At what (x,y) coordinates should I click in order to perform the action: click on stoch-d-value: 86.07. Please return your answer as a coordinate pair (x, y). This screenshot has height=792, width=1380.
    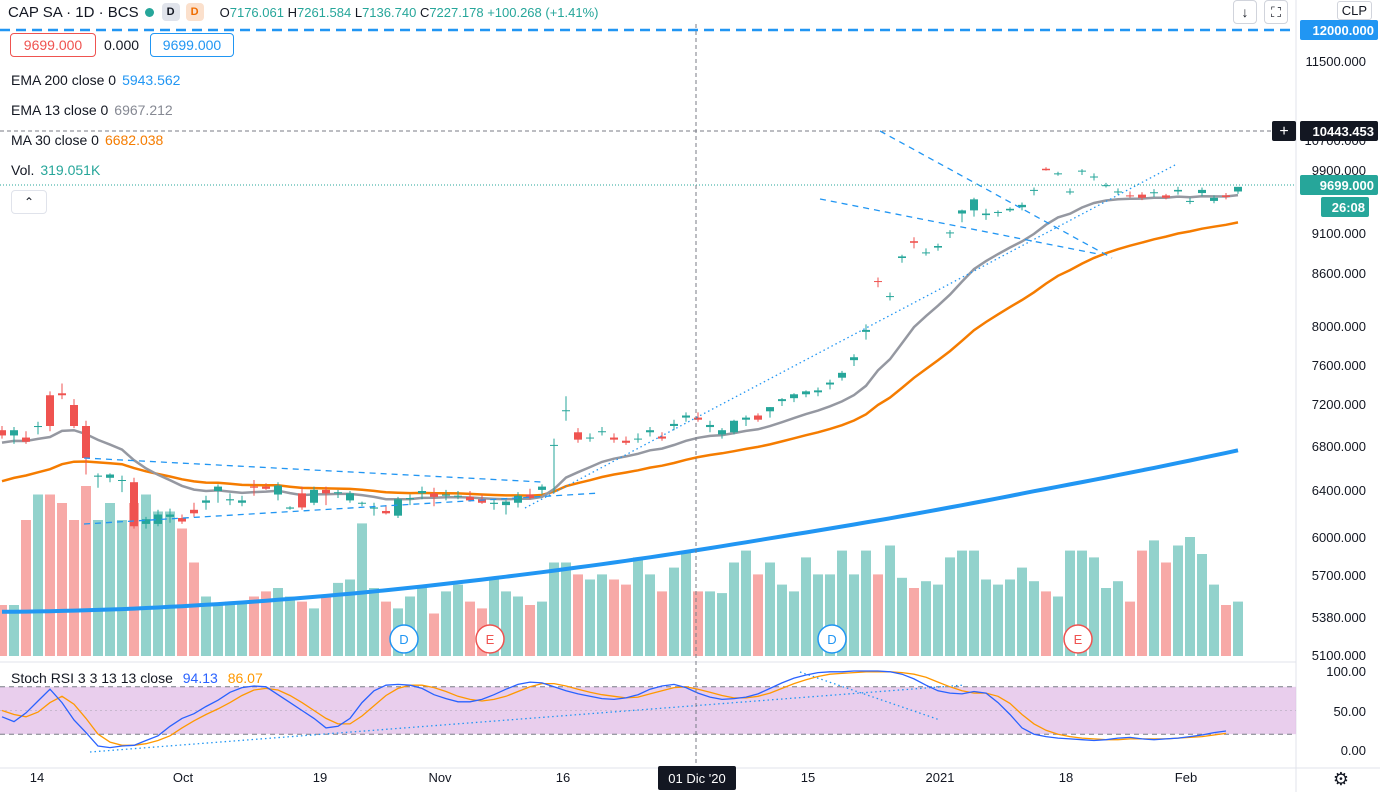
    Looking at the image, I should click on (245, 678).